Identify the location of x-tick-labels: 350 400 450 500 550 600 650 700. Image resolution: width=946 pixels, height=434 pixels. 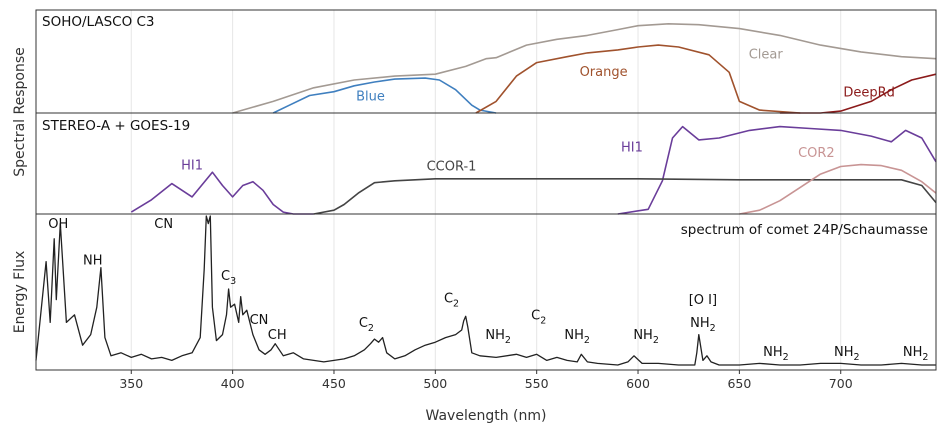
(486, 380).